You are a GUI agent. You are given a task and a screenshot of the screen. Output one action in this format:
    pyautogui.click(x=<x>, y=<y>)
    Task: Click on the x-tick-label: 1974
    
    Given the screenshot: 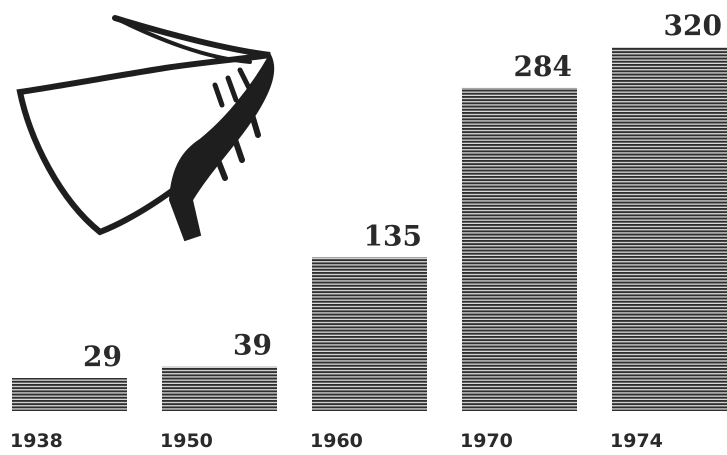 What is the action you would take?
    pyautogui.click(x=636, y=441)
    